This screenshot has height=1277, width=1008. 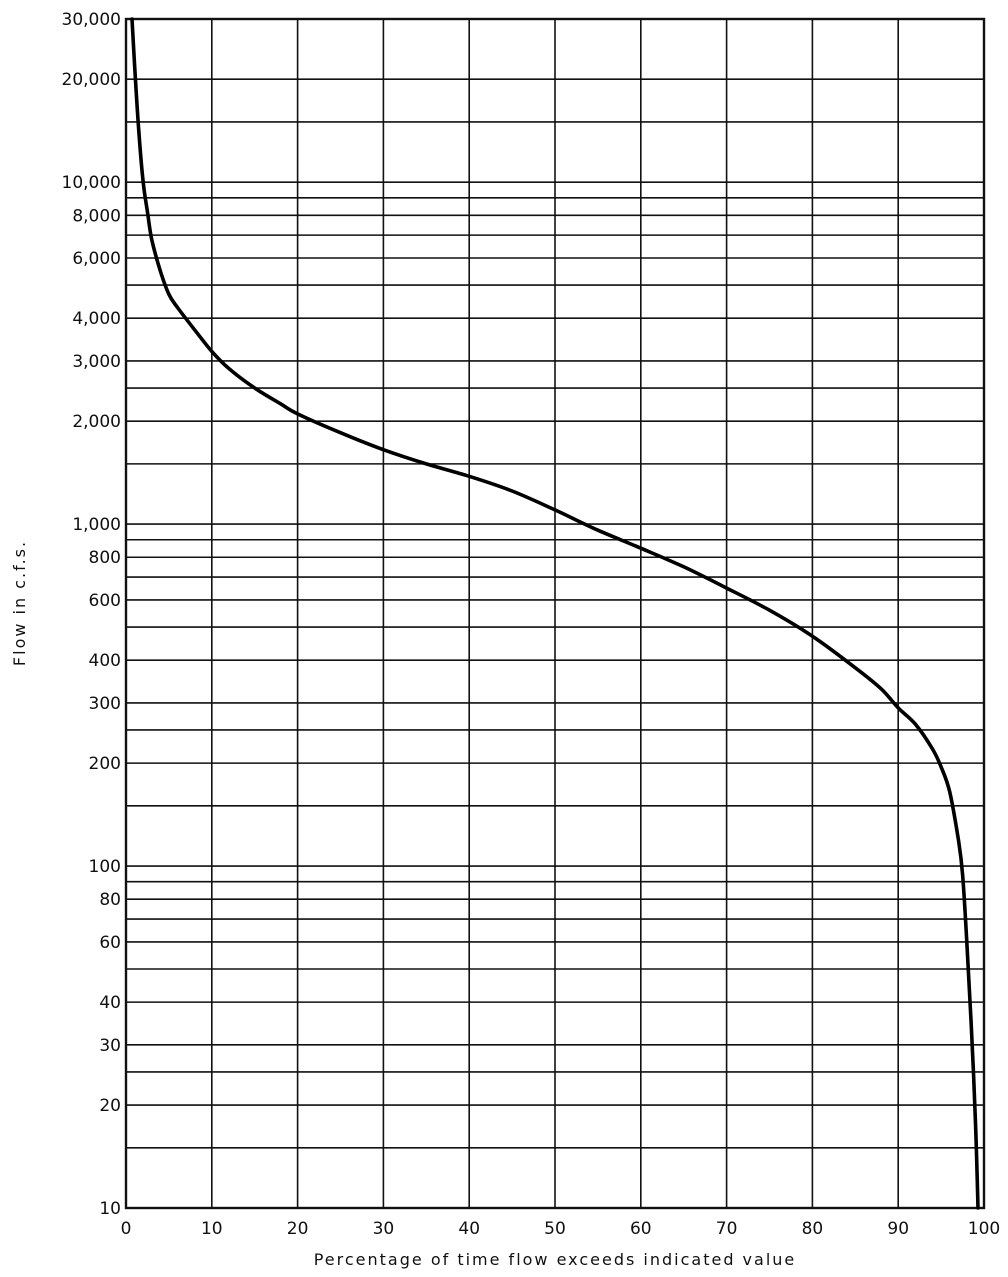 I want to click on y-tick-label: 4,000, so click(x=96, y=319).